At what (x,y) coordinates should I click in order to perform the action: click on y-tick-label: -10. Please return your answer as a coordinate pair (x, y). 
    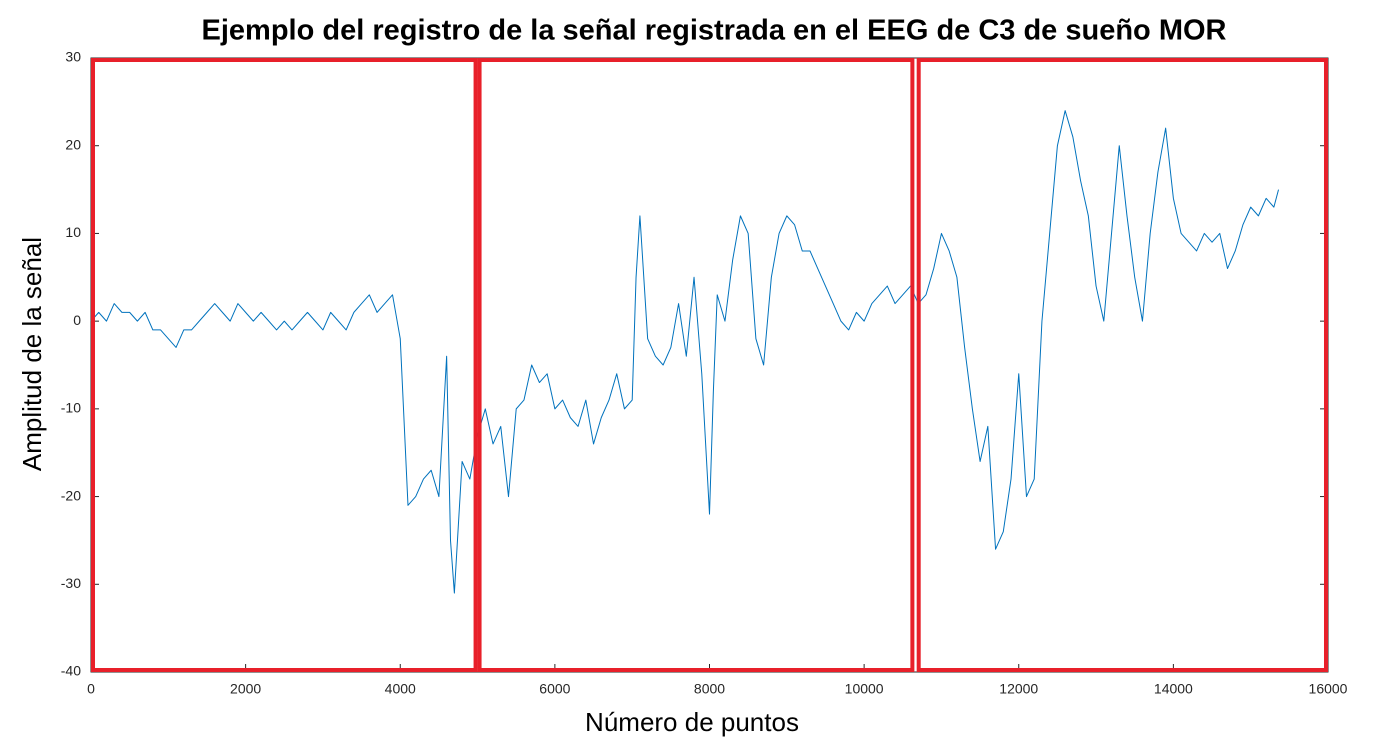
    Looking at the image, I should click on (71, 408).